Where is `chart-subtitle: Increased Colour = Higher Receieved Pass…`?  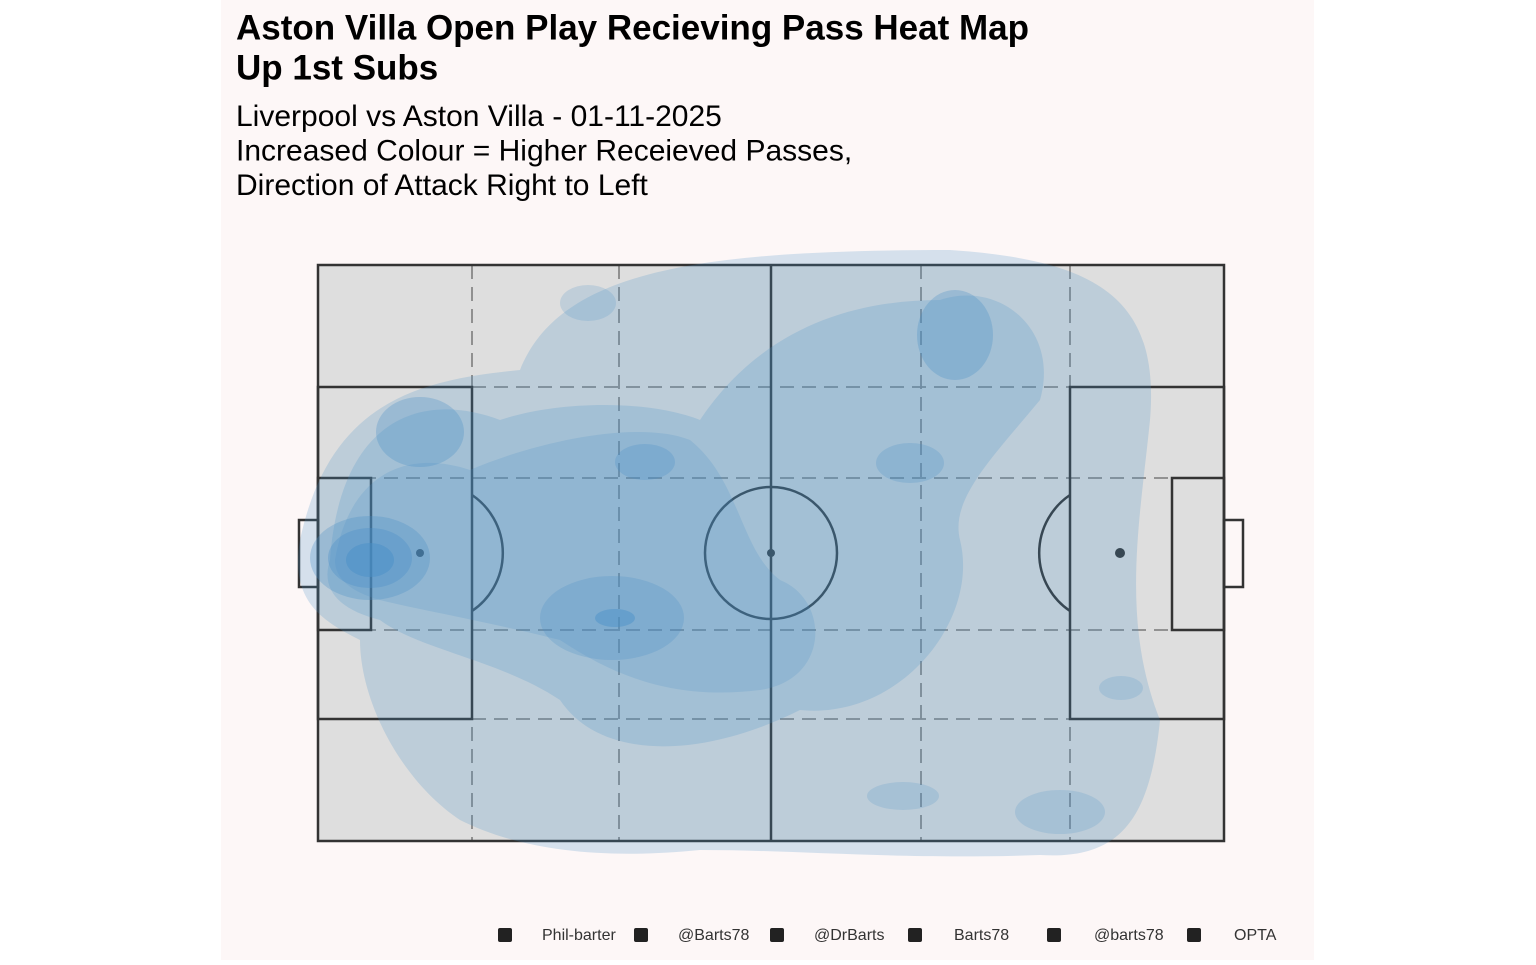
chart-subtitle: Increased Colour = Higher Receieved Pass… is located at coordinates (544, 150).